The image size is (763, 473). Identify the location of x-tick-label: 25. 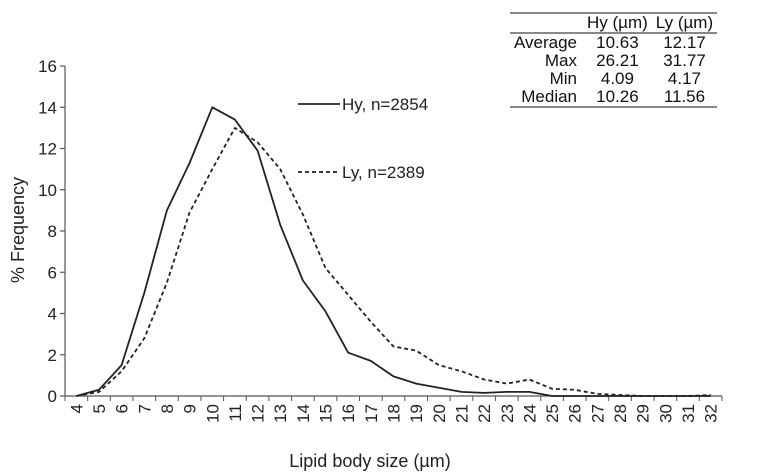
(552, 413).